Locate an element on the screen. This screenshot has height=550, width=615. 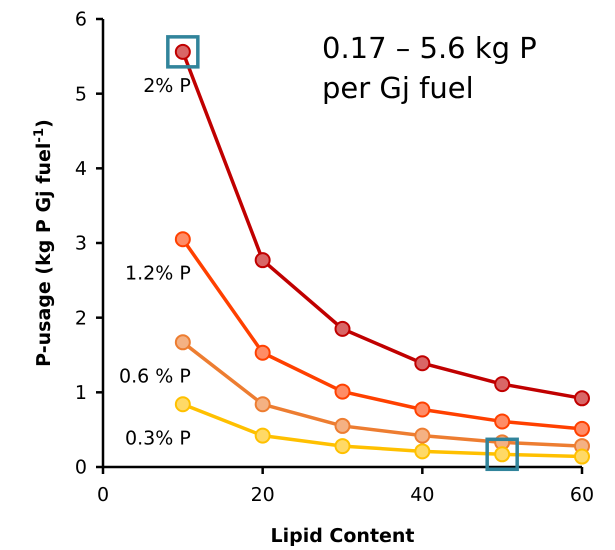
x-tick-label: 40 is located at coordinates (422, 495).